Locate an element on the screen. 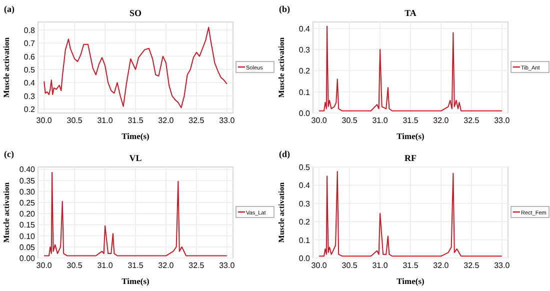  chart-title: VL is located at coordinates (135, 158).